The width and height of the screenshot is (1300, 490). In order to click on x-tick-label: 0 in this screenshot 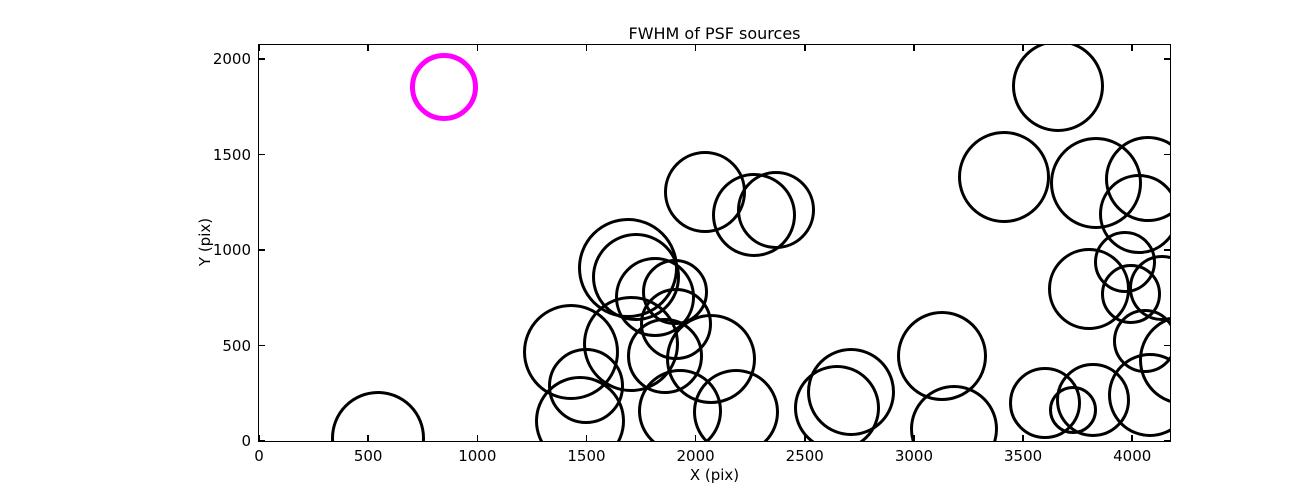, I will do `click(259, 456)`.